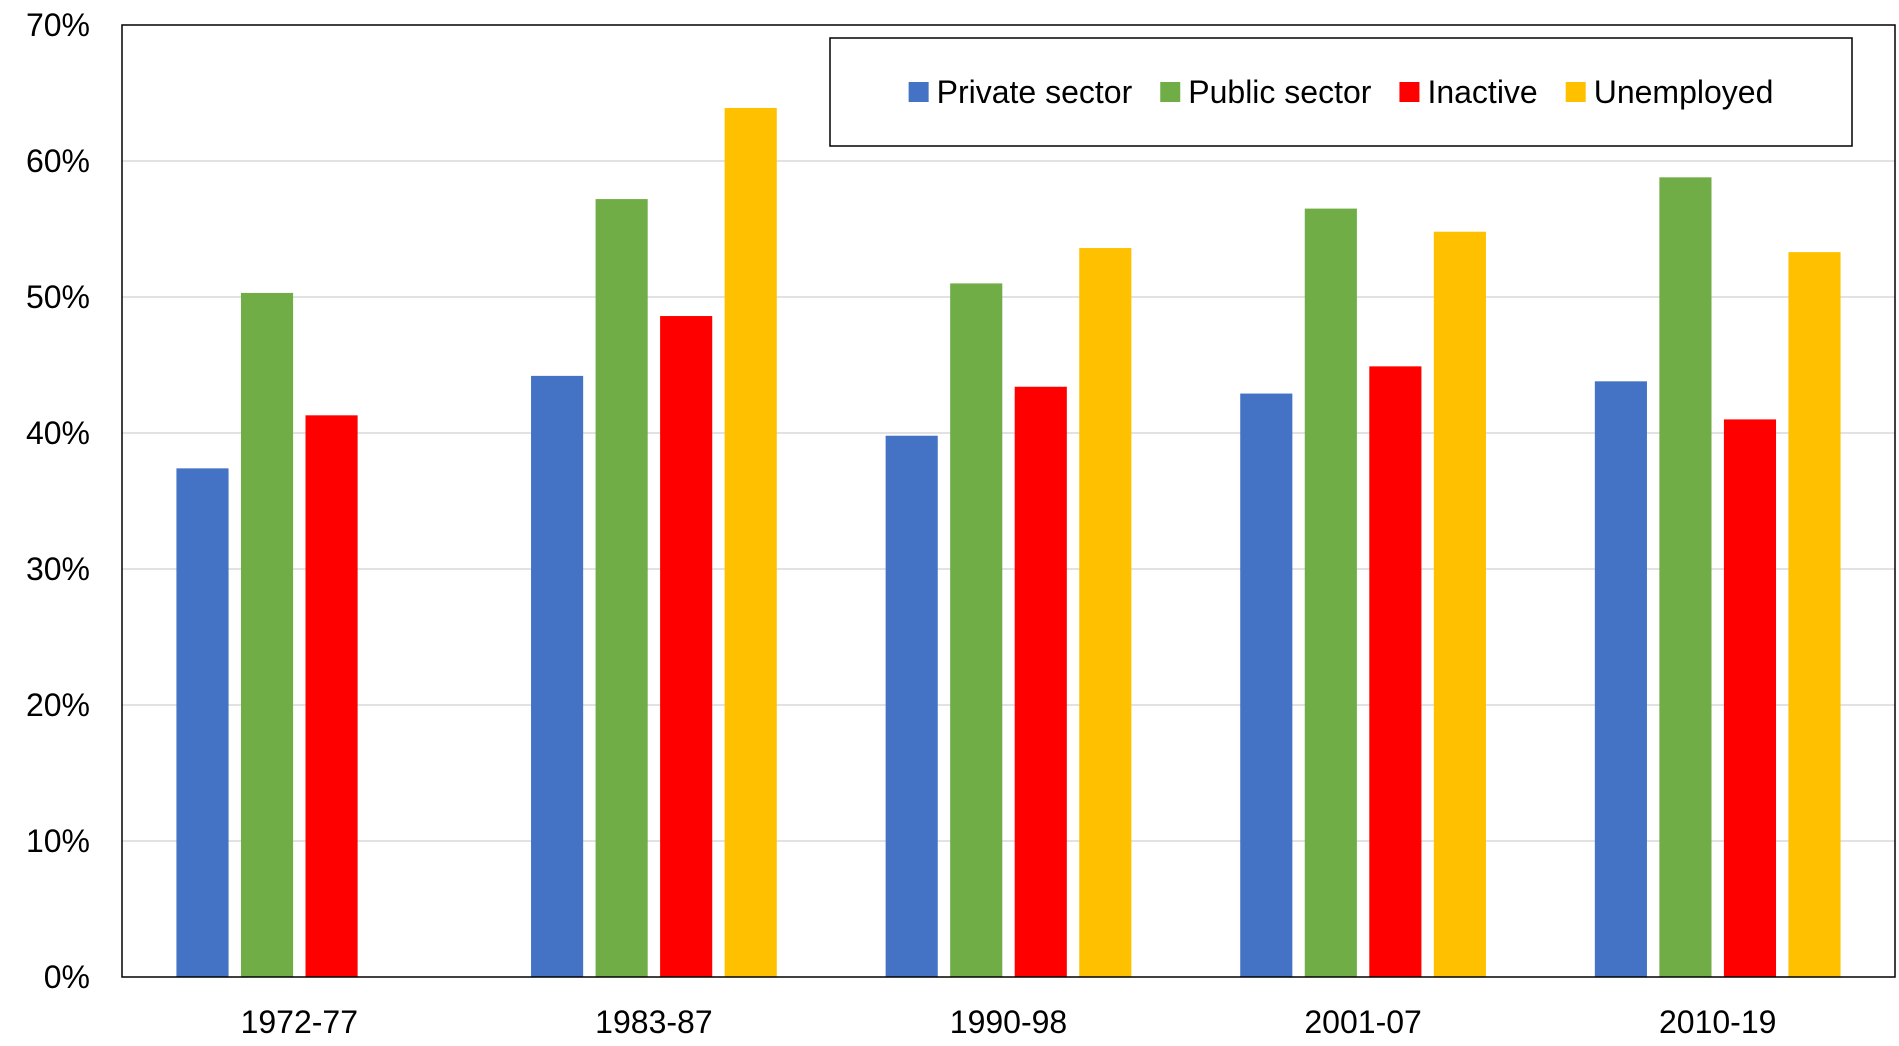 The height and width of the screenshot is (1046, 1899). I want to click on legend-label: Inactive, so click(1482, 92).